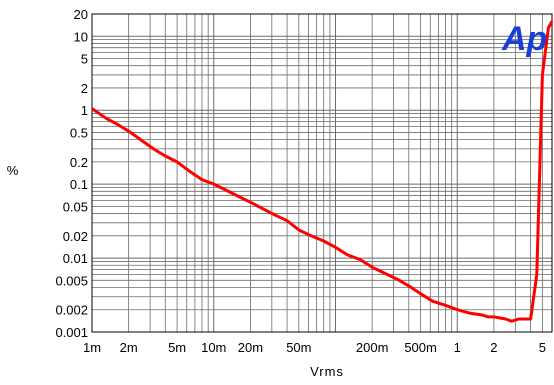  I want to click on y-tick-label: 20, so click(81, 14).